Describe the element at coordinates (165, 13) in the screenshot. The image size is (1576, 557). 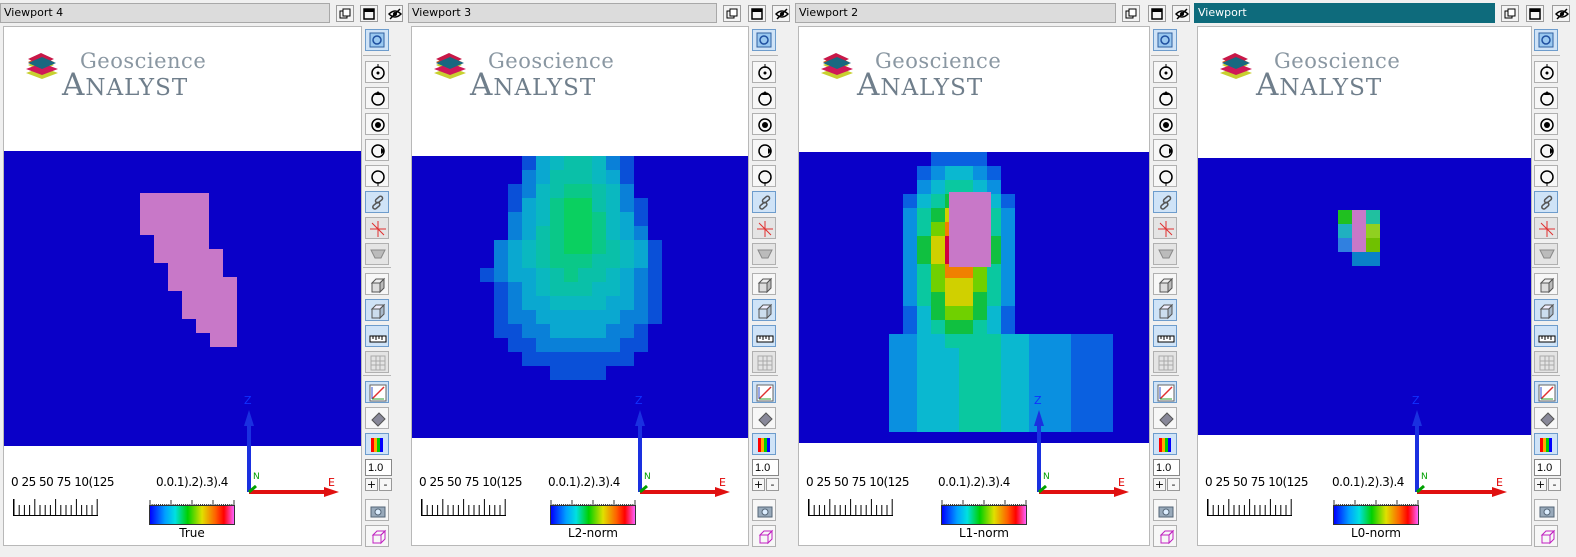
I see `viewport-titlebar: Viewport 4` at that location.